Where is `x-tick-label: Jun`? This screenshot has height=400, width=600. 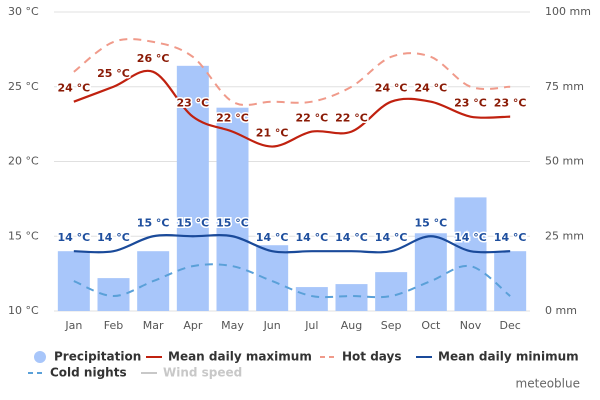 x-tick-label: Jun is located at coordinates (272, 325).